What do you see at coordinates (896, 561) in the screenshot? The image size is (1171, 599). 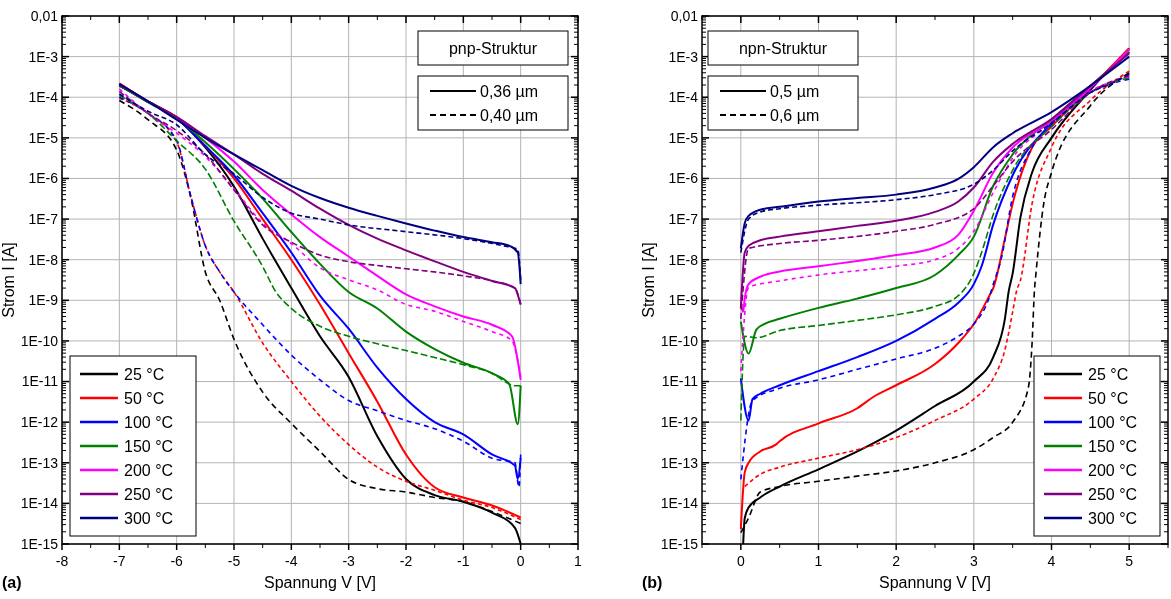 I see `x-tick-label: 2` at bounding box center [896, 561].